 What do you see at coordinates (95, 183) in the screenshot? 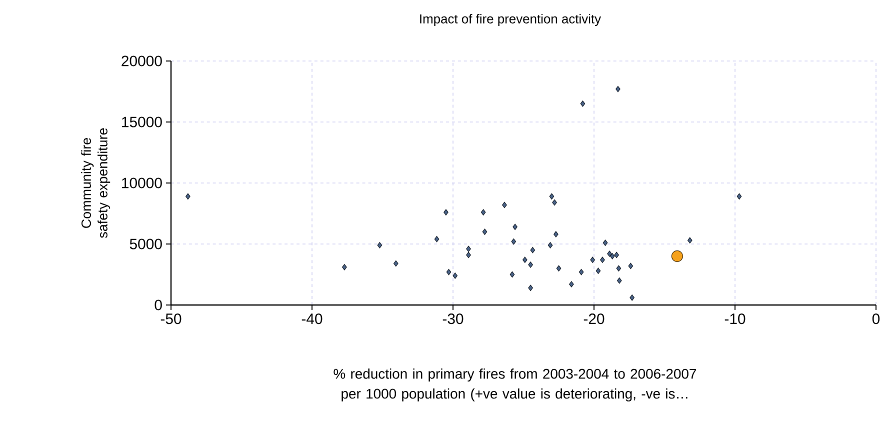
I see `y-axis-title: Community fire safety expenditure` at bounding box center [95, 183].